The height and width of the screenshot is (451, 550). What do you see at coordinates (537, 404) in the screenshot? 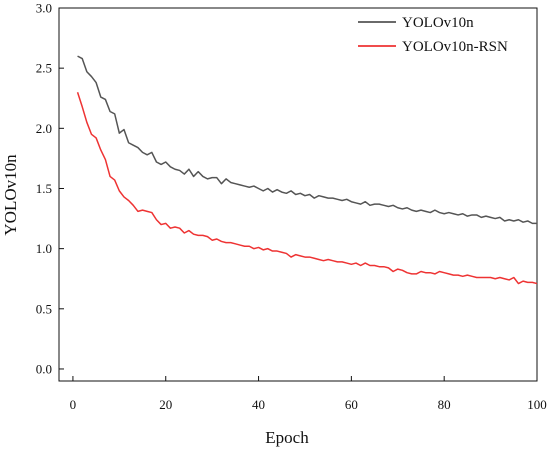
I see `x-tick-label: 100` at bounding box center [537, 404].